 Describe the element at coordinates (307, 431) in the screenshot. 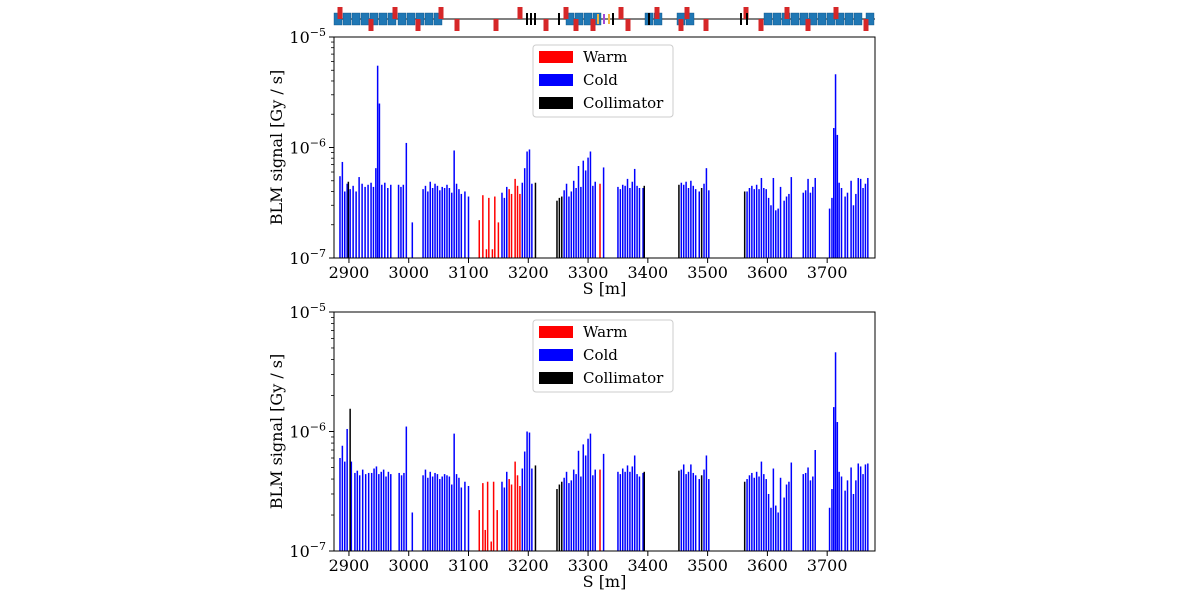

I see `y-tick-label: 10⁻⁶` at that location.